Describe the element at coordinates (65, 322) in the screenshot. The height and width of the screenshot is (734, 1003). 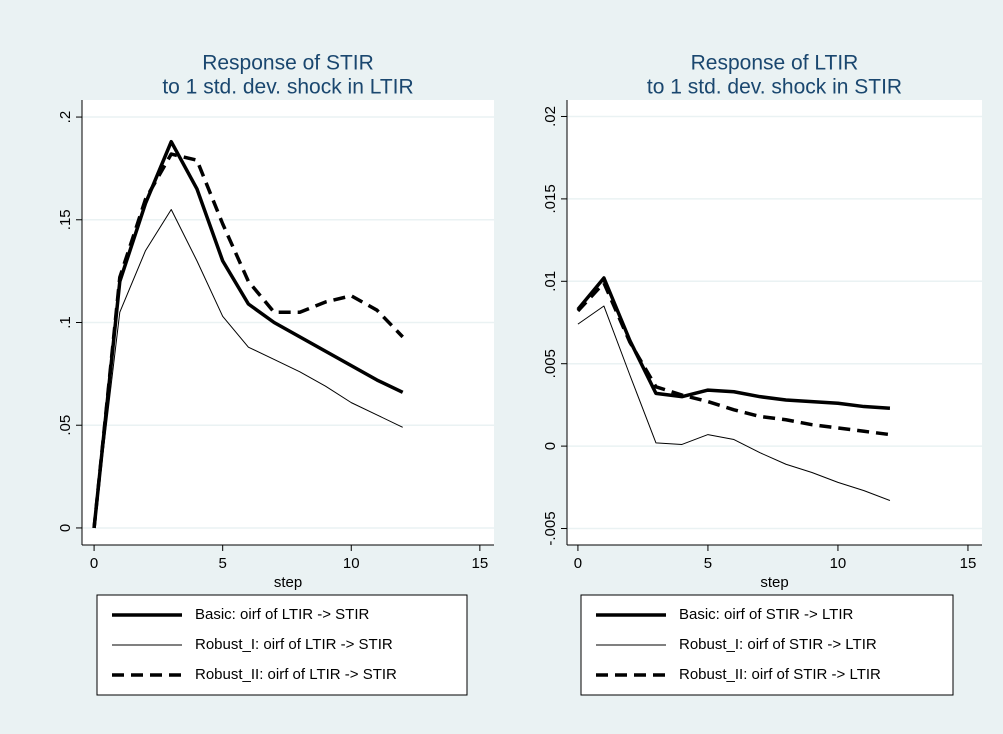
I see `y-tick-label: .1` at that location.